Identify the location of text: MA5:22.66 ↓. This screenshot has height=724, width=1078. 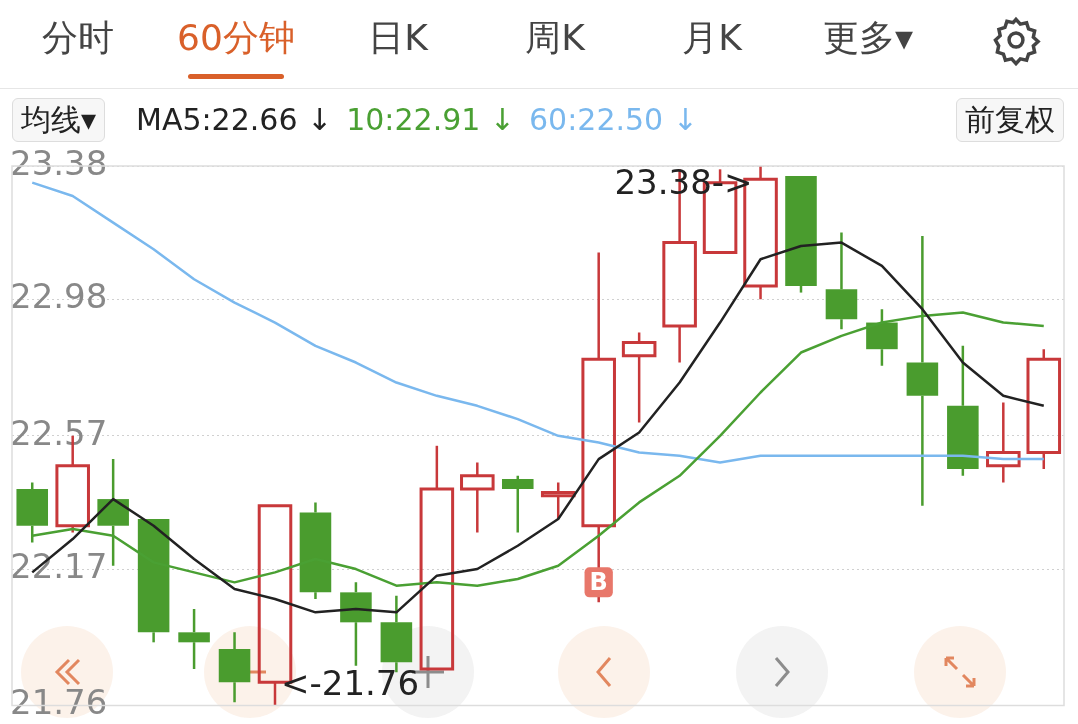
(234, 119).